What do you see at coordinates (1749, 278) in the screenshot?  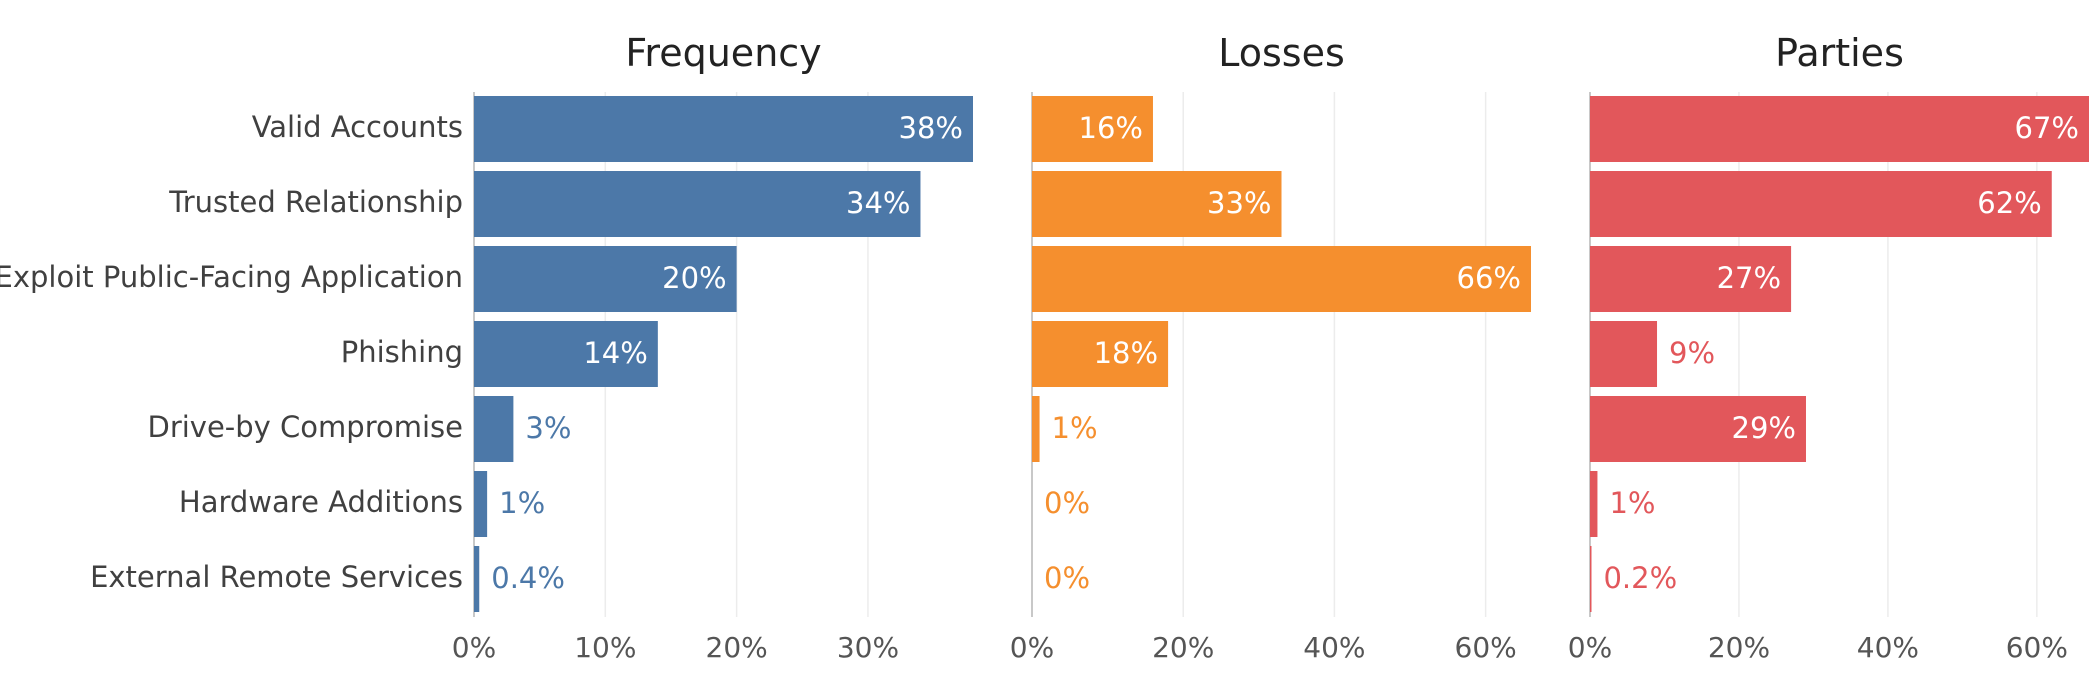 I see `data-label: 27%` at bounding box center [1749, 278].